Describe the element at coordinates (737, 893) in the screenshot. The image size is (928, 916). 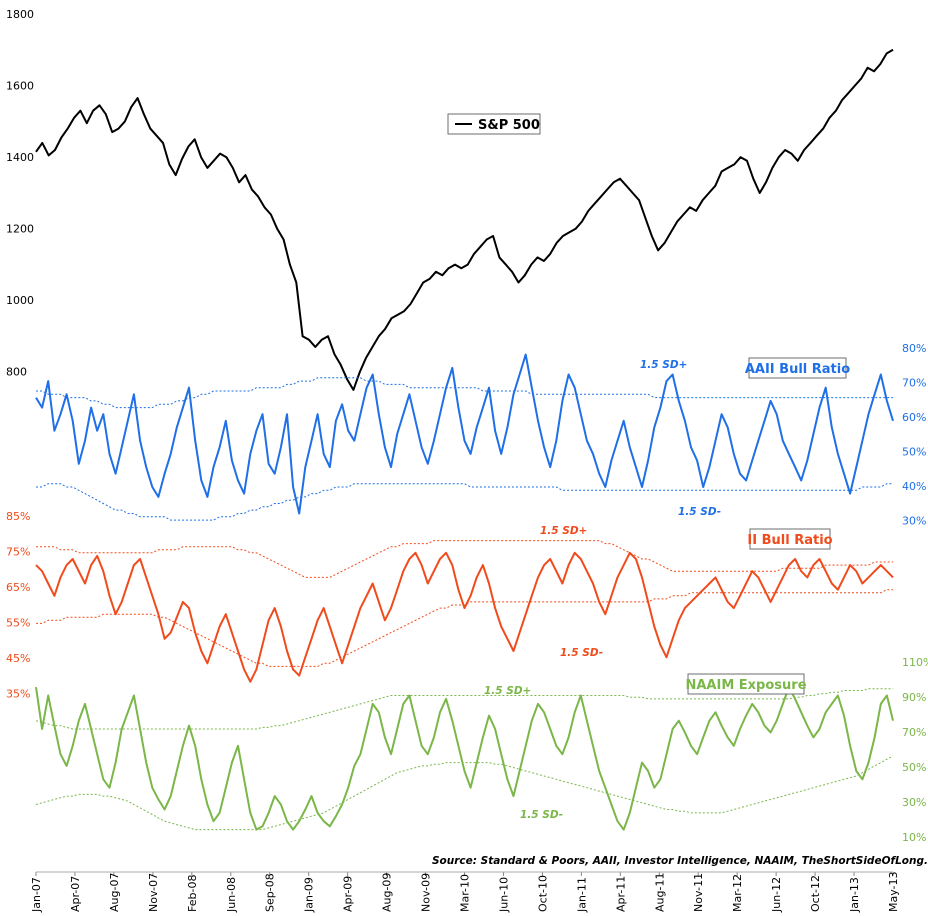
I see `x-tick-label: Mar-12` at that location.